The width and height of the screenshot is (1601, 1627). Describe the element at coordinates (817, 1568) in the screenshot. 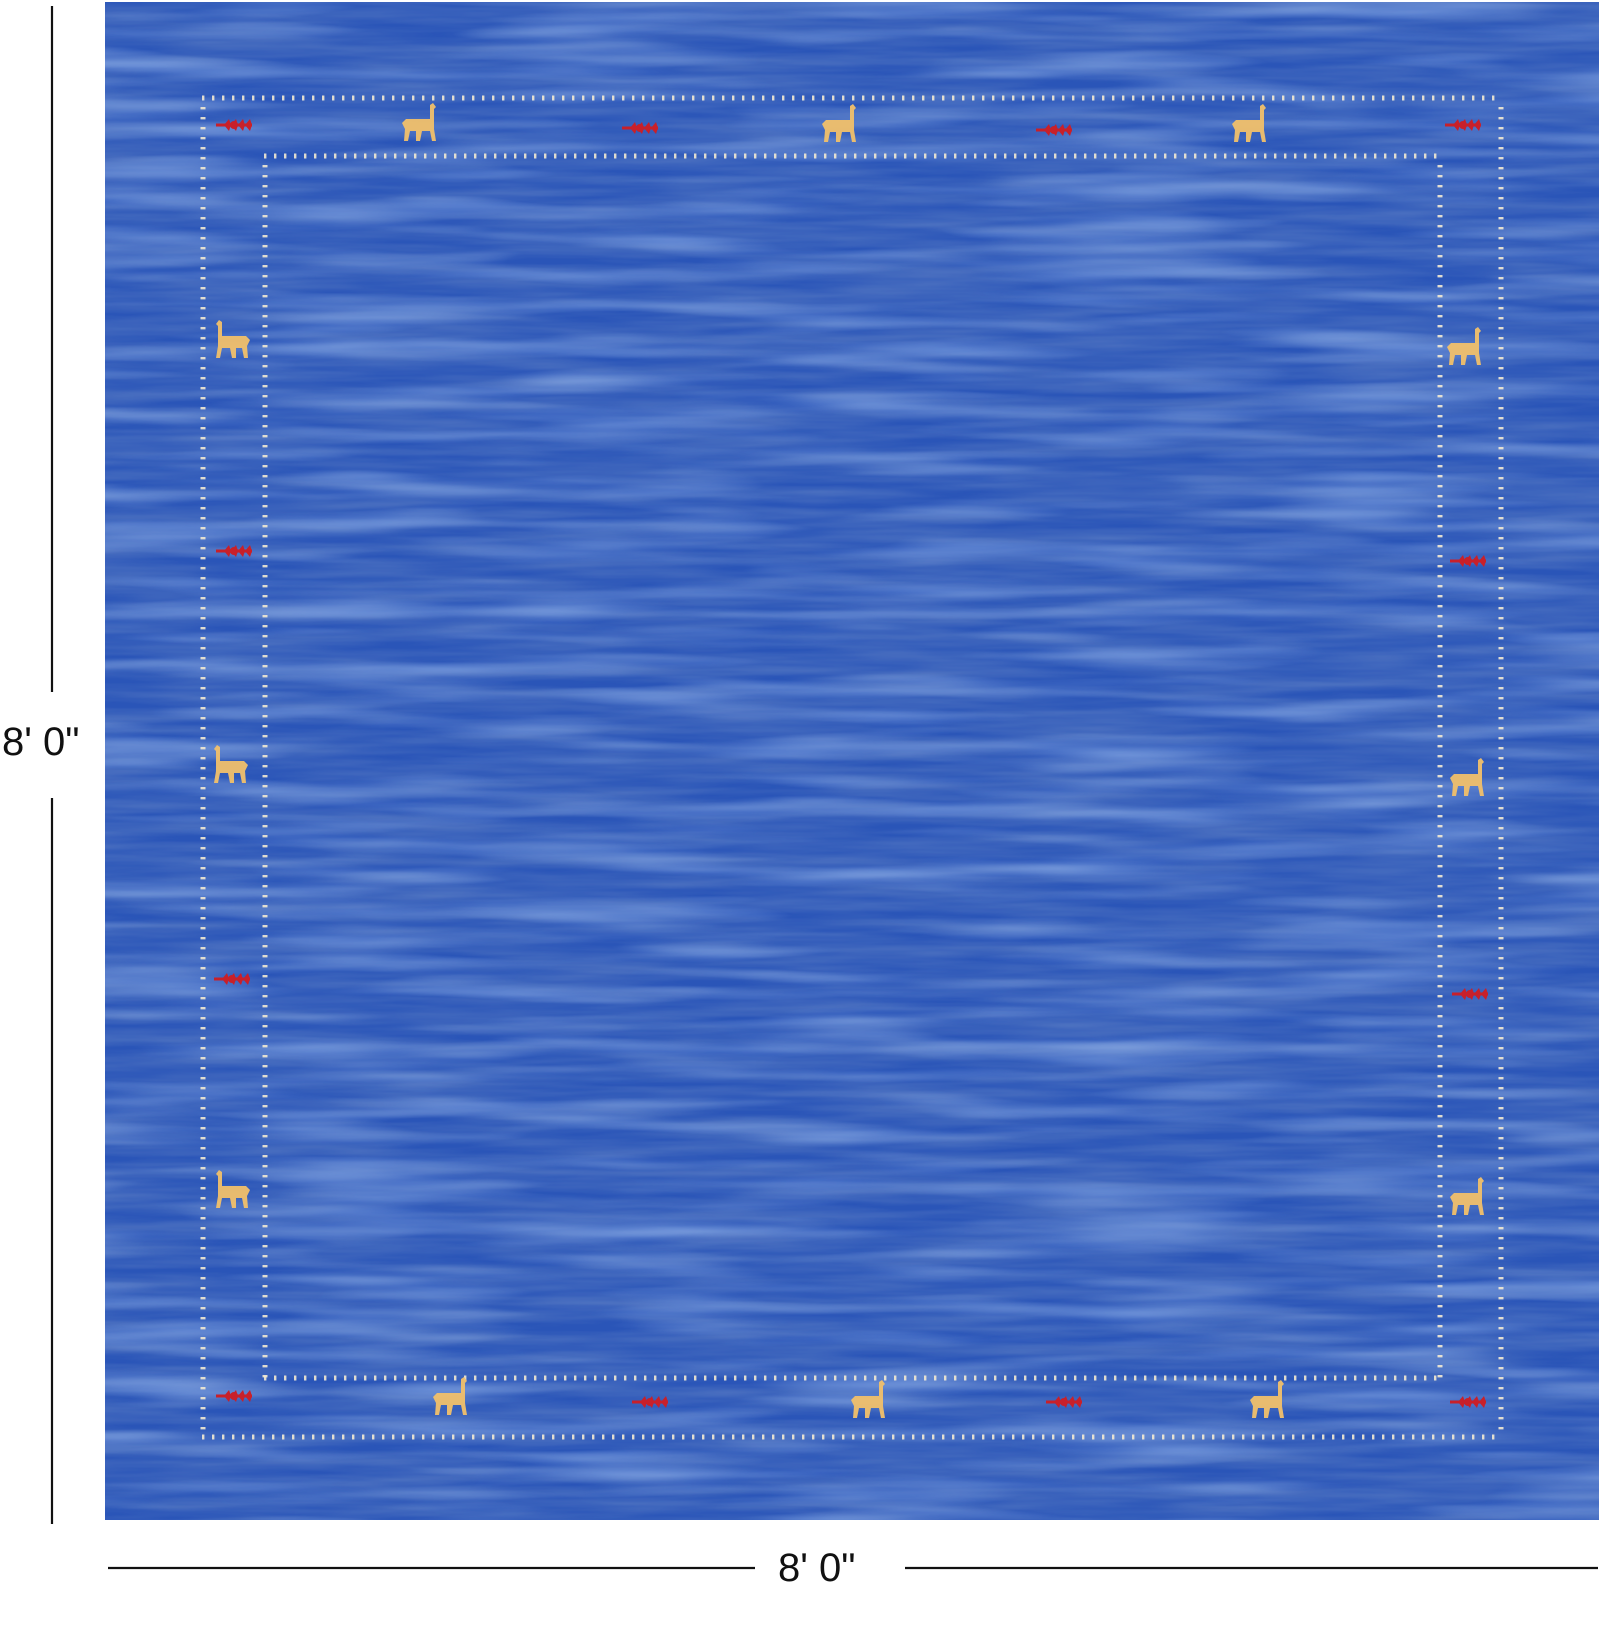

I see `width-dimension-label: 8' 0"` at that location.